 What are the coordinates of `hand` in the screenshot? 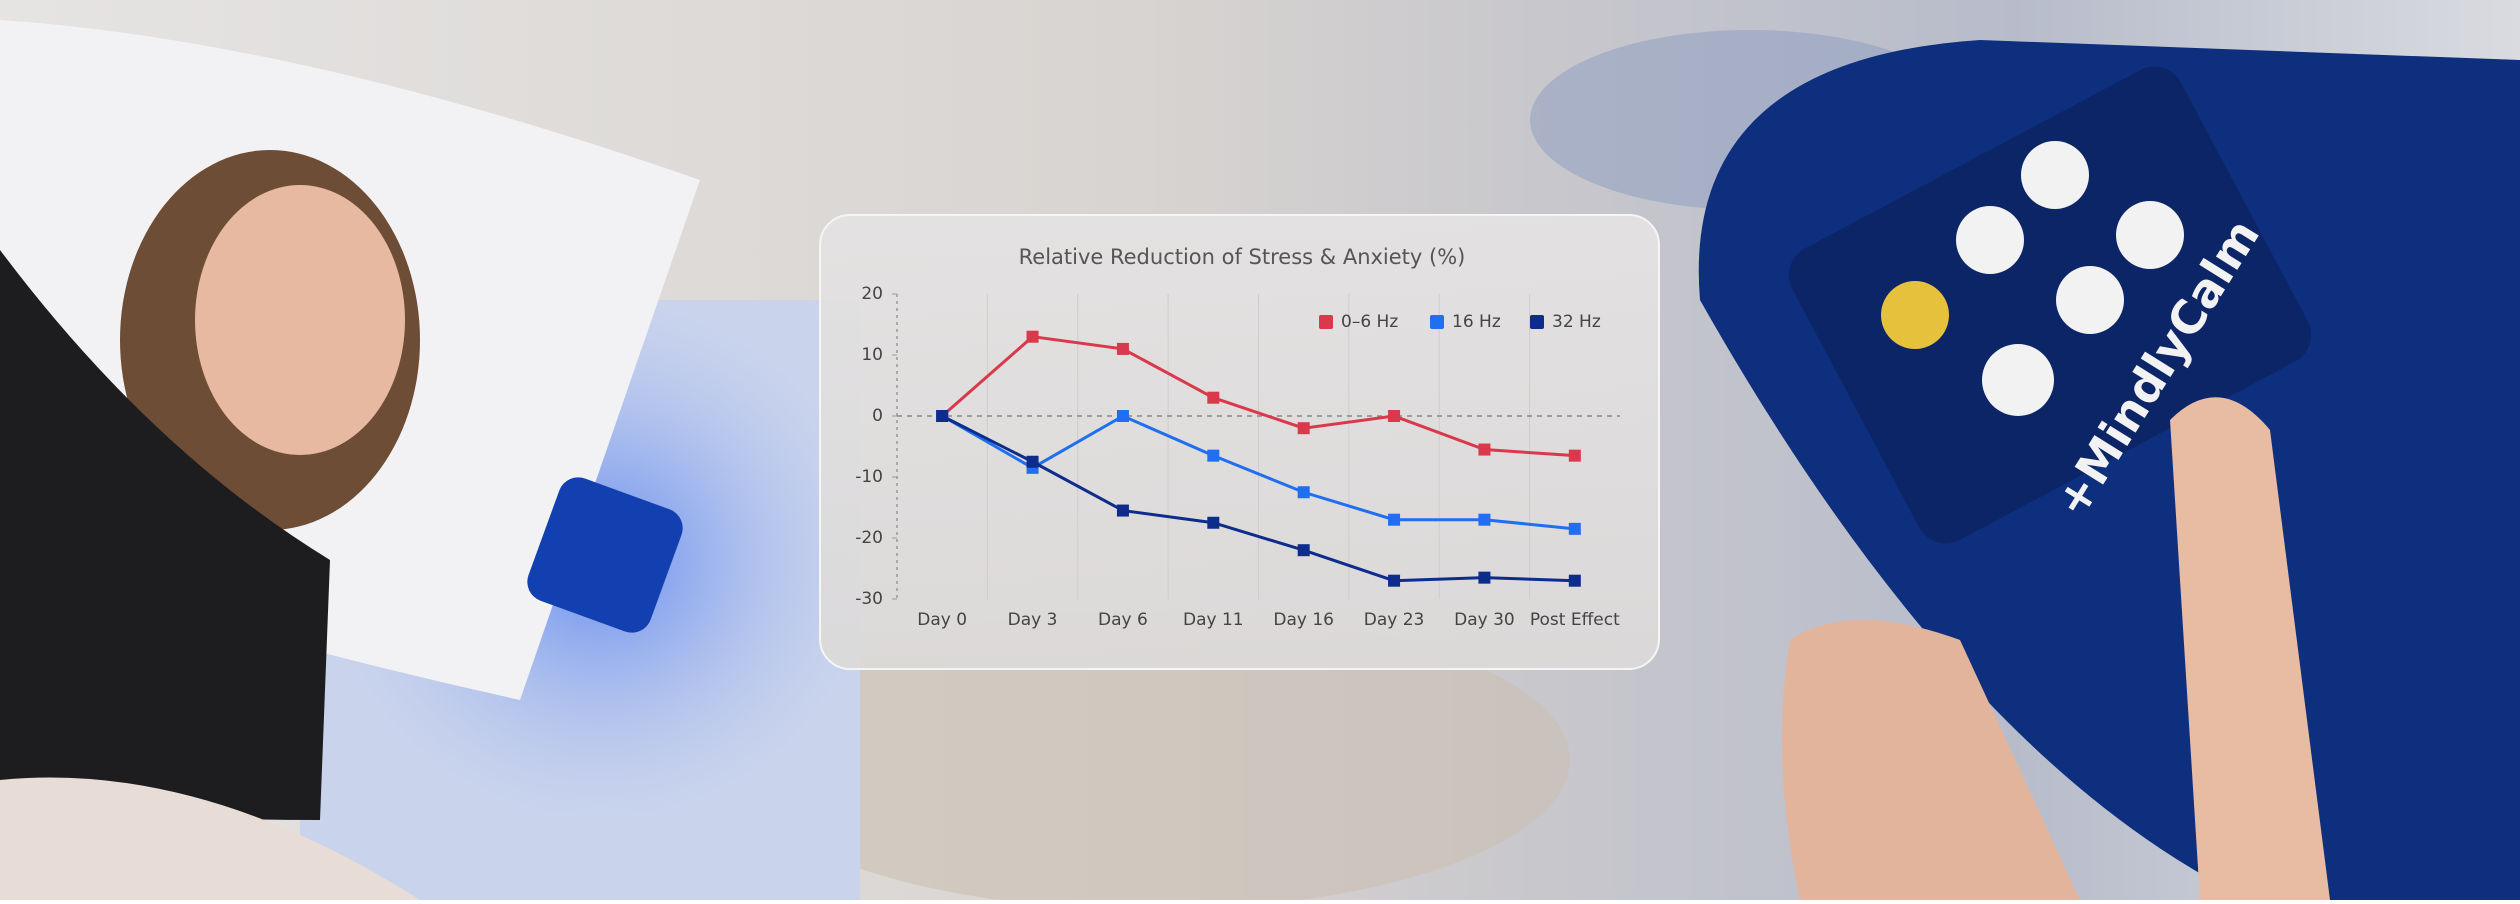 It's located at (1931, 760).